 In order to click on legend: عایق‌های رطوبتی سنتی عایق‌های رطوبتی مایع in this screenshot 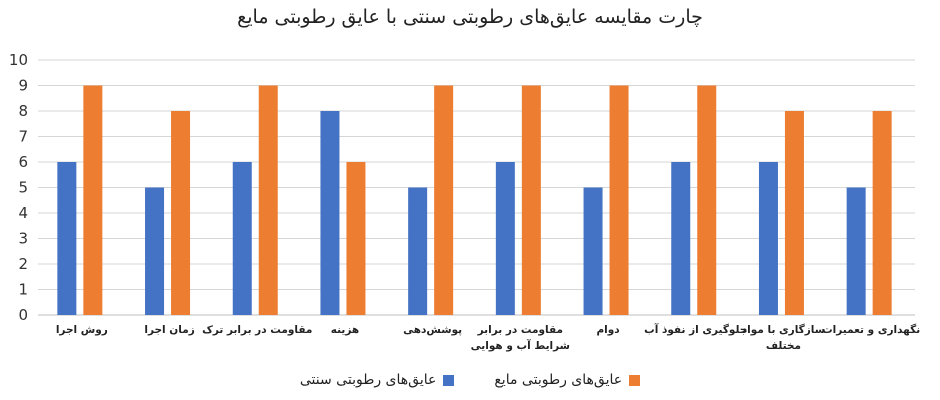, I will do `click(470, 380)`.